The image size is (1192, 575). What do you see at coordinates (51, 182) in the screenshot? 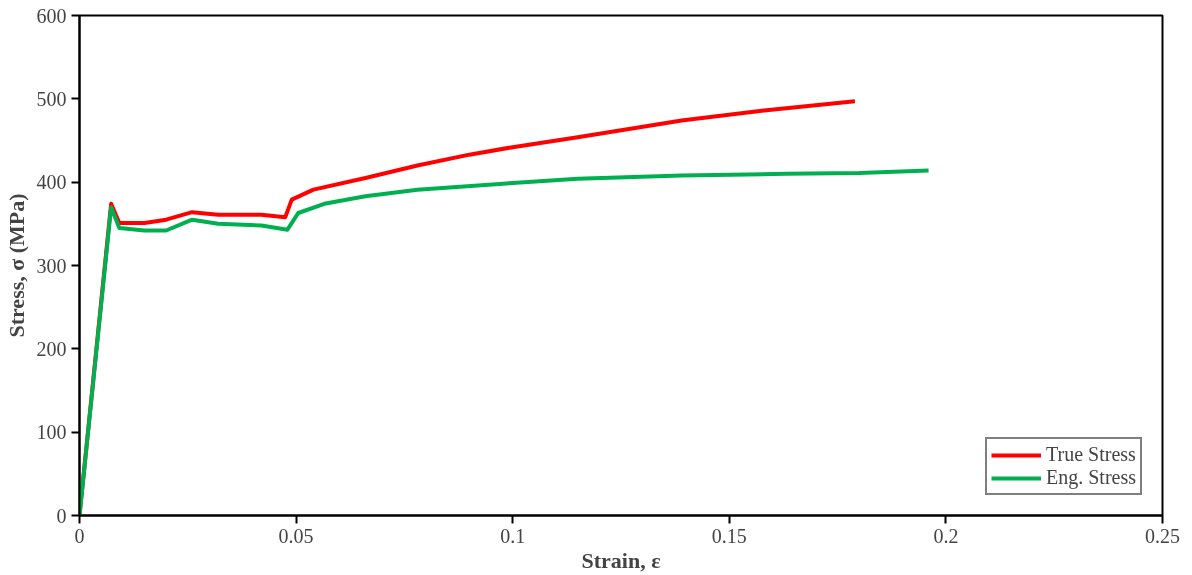
I see `y-tick-label: 400` at bounding box center [51, 182].